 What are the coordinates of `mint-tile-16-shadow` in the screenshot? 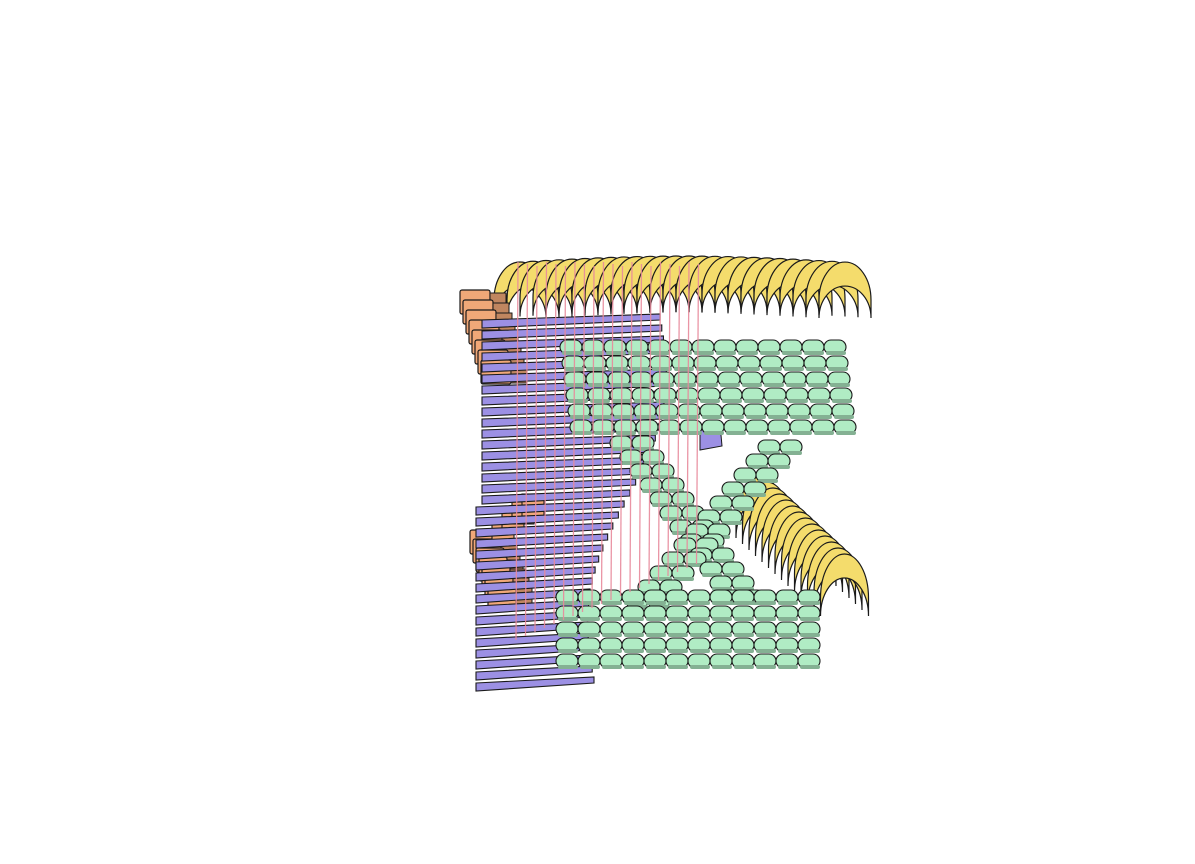 It's located at (640, 369).